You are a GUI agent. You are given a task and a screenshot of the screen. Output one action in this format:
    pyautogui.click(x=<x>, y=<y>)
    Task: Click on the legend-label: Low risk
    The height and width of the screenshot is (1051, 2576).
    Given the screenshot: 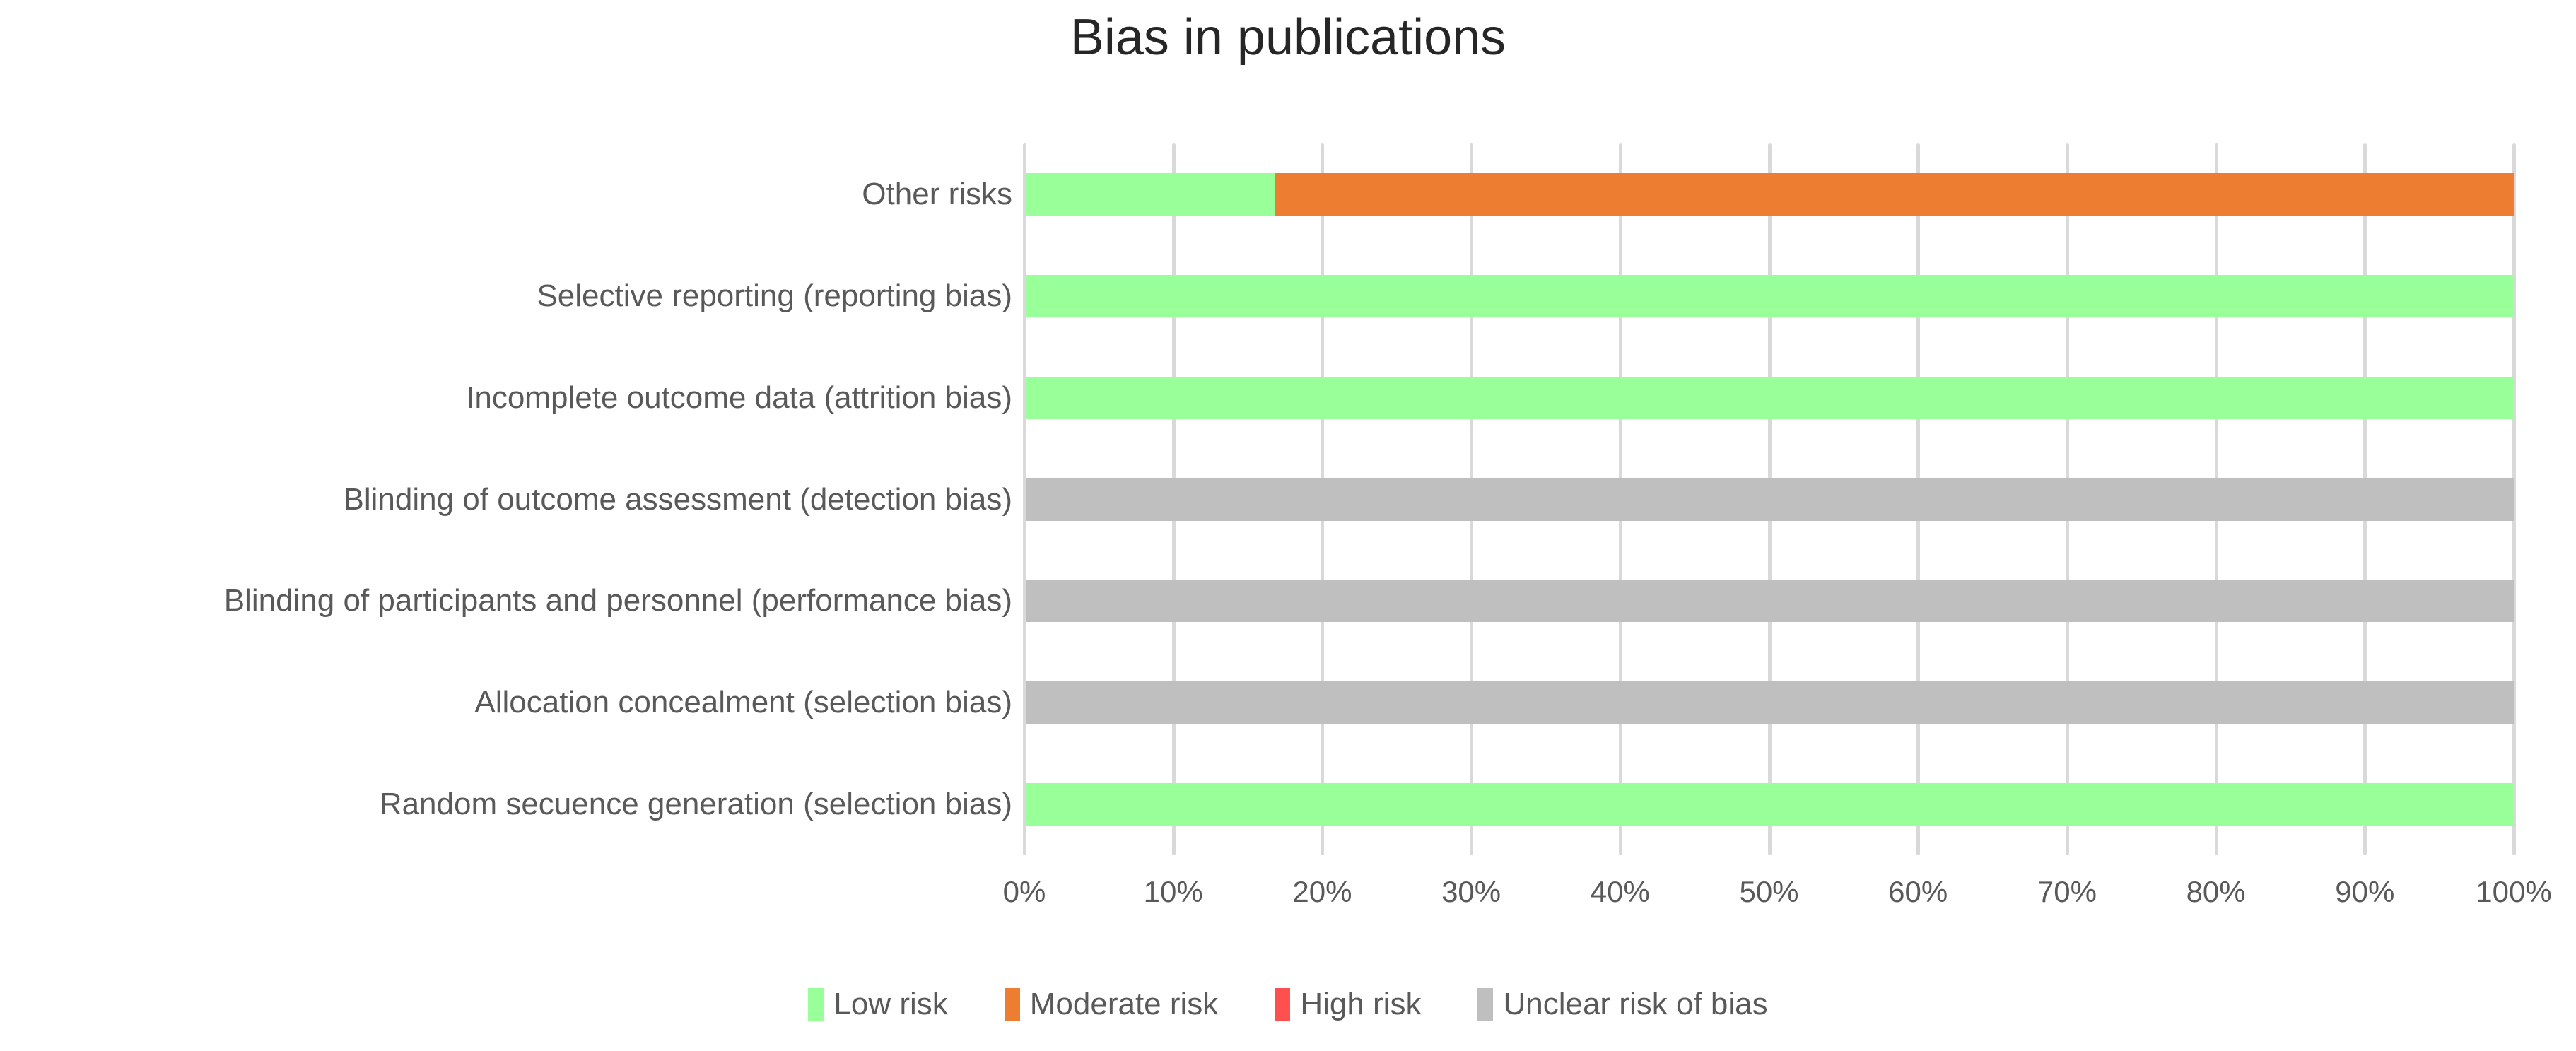 What is the action you would take?
    pyautogui.click(x=890, y=1004)
    